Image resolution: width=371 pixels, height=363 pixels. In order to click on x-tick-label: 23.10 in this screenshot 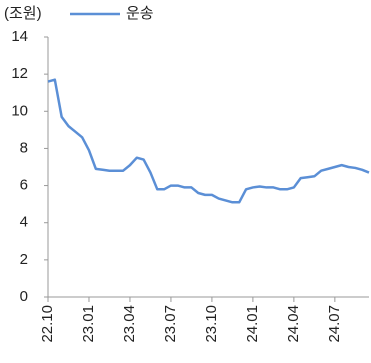, I will do `click(211, 324)`.